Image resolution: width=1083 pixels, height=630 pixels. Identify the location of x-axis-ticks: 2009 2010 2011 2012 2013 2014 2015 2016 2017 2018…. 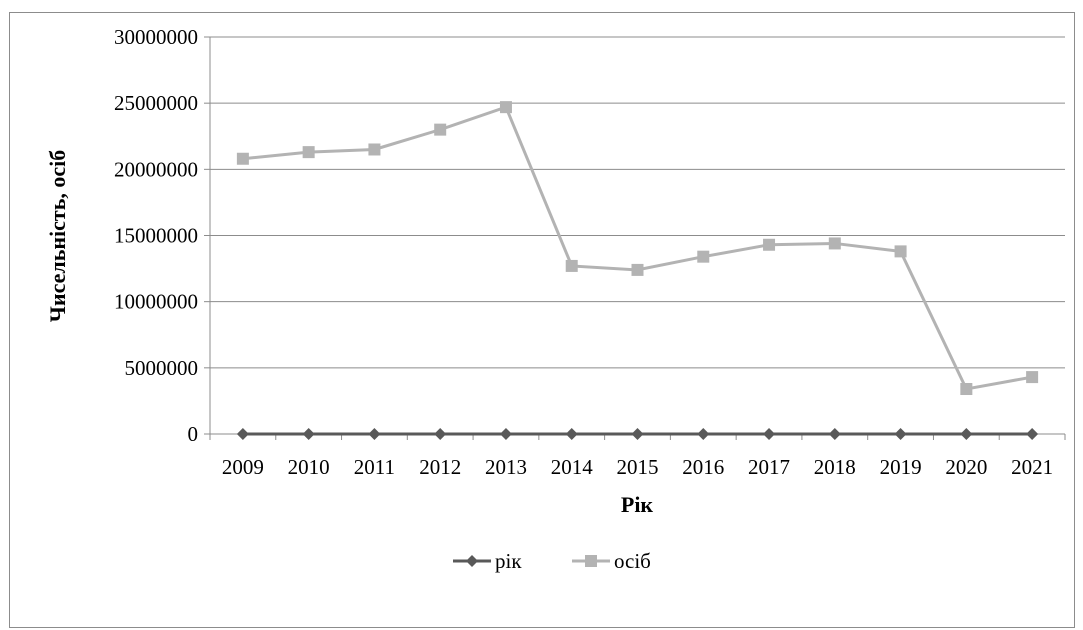
(637, 467).